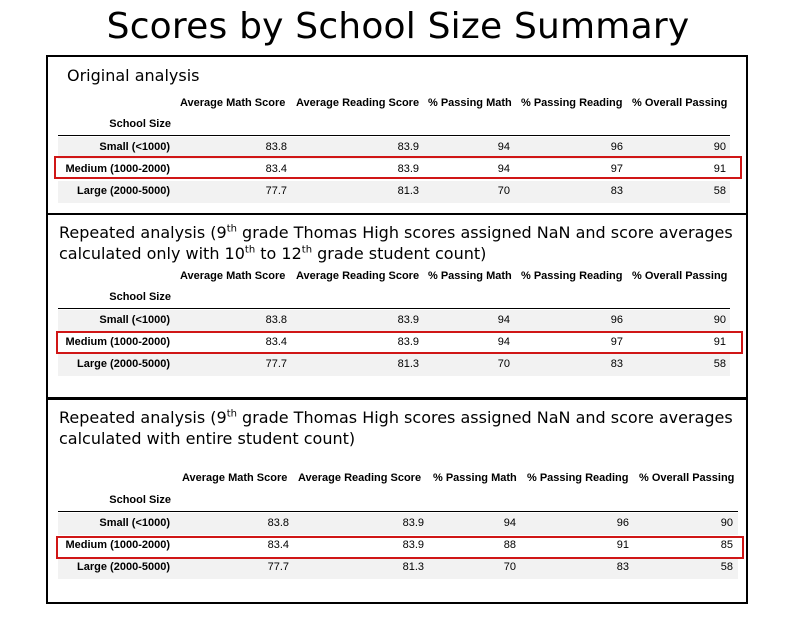 The image size is (796, 627). Describe the element at coordinates (133, 75) in the screenshot. I see `panel-caption: Original analysis` at that location.